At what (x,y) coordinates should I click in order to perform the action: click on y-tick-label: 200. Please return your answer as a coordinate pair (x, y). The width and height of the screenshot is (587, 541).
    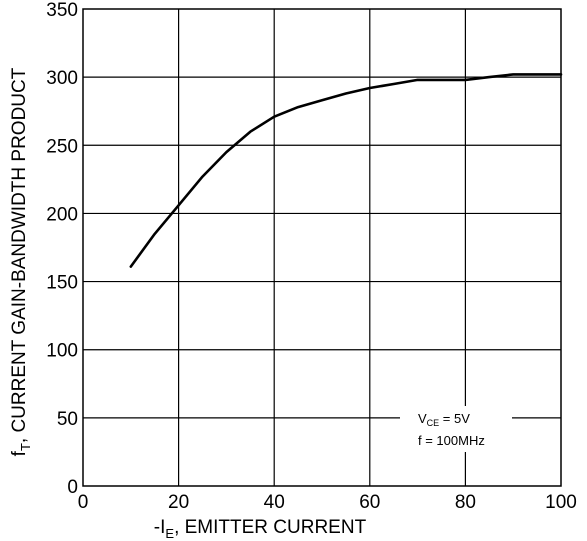
    Looking at the image, I should click on (62, 214).